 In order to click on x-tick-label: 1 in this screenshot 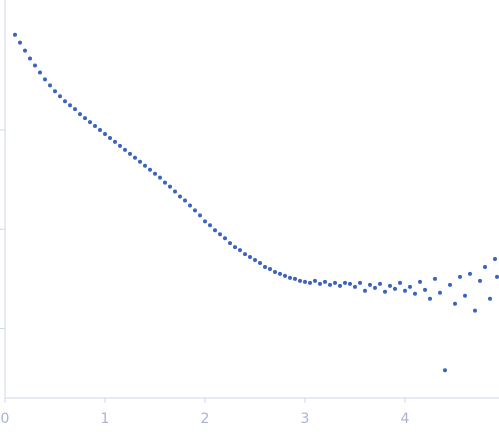, I will do `click(105, 419)`.